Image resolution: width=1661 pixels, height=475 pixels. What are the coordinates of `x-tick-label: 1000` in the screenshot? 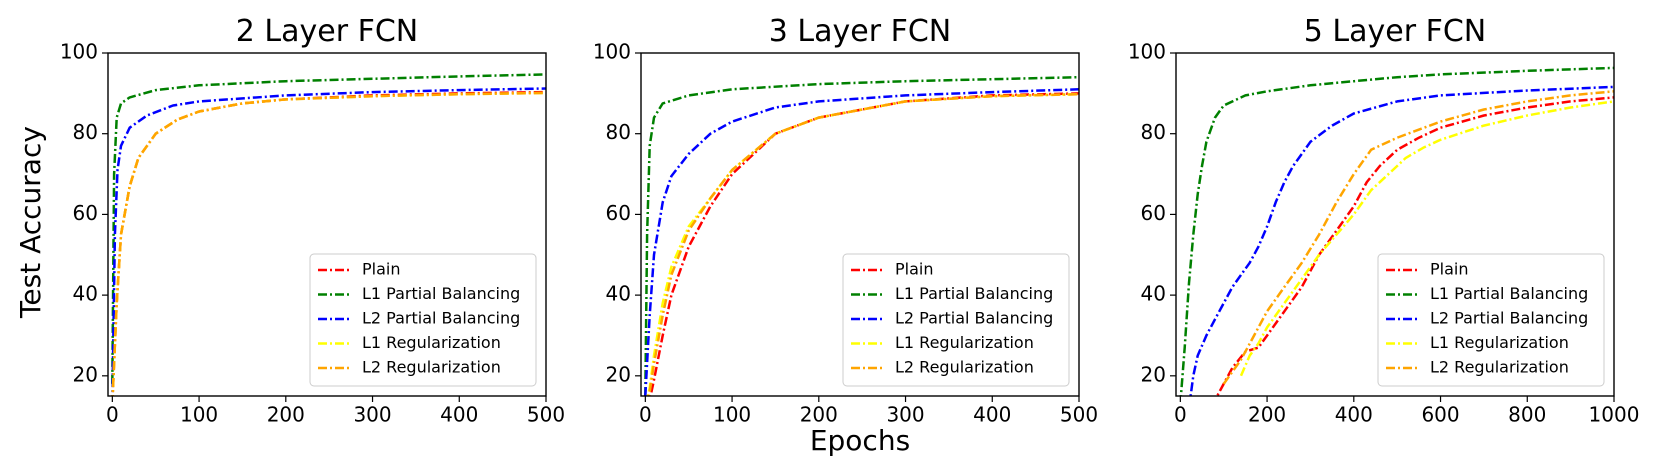 It's located at (1614, 415).